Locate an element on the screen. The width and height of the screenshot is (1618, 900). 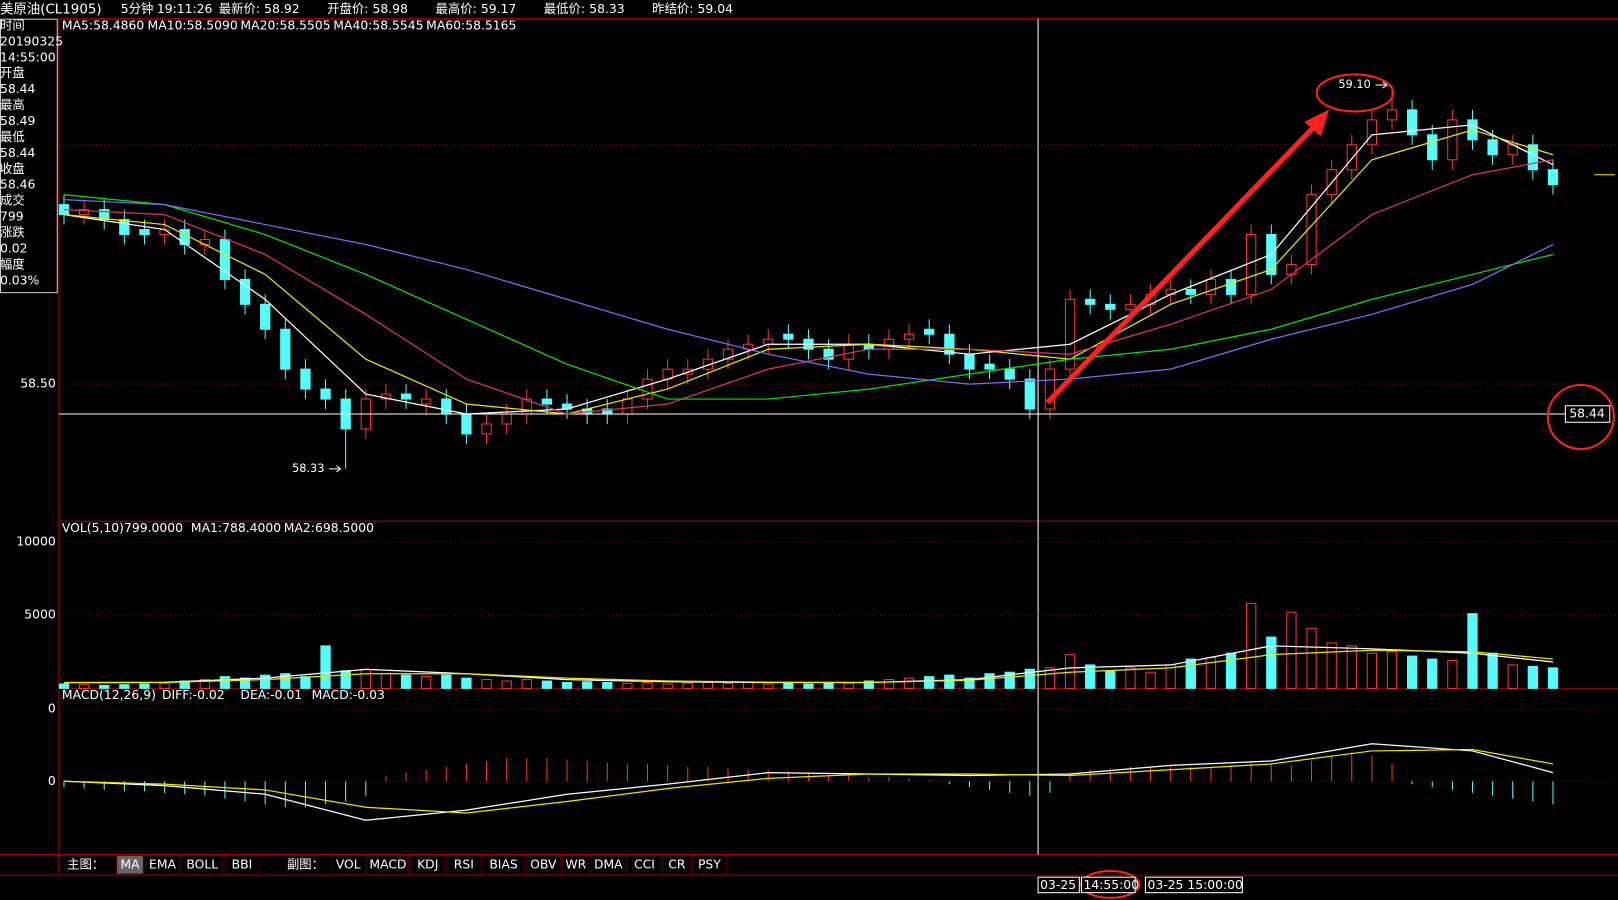
time-box is located at coordinates (1108, 885).